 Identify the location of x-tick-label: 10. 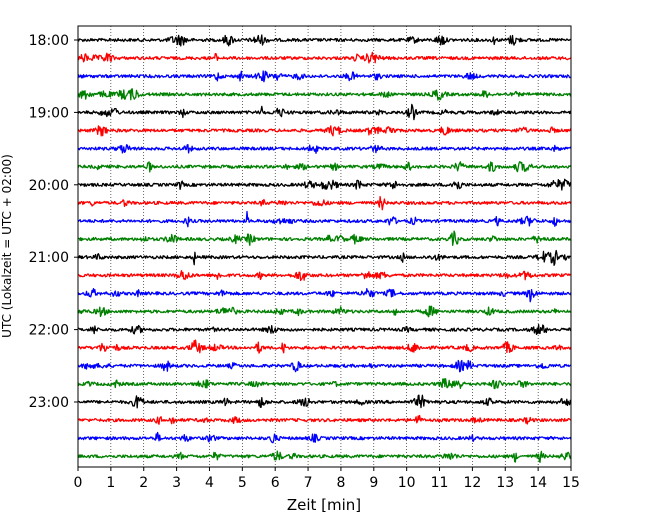
(407, 483).